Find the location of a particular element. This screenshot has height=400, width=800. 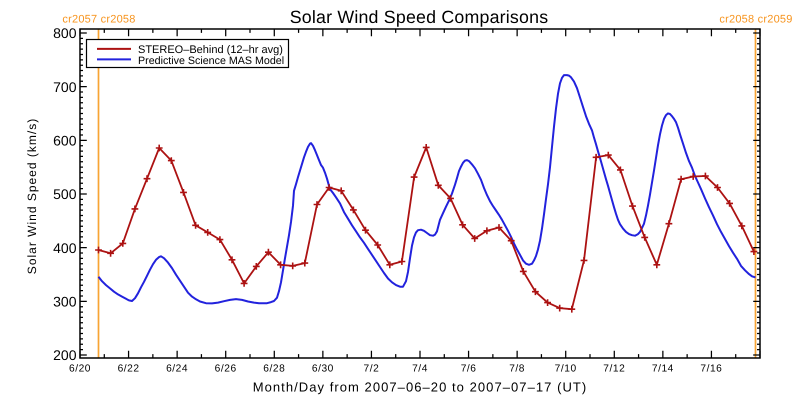

svg-text: 500 is located at coordinates (65, 194).